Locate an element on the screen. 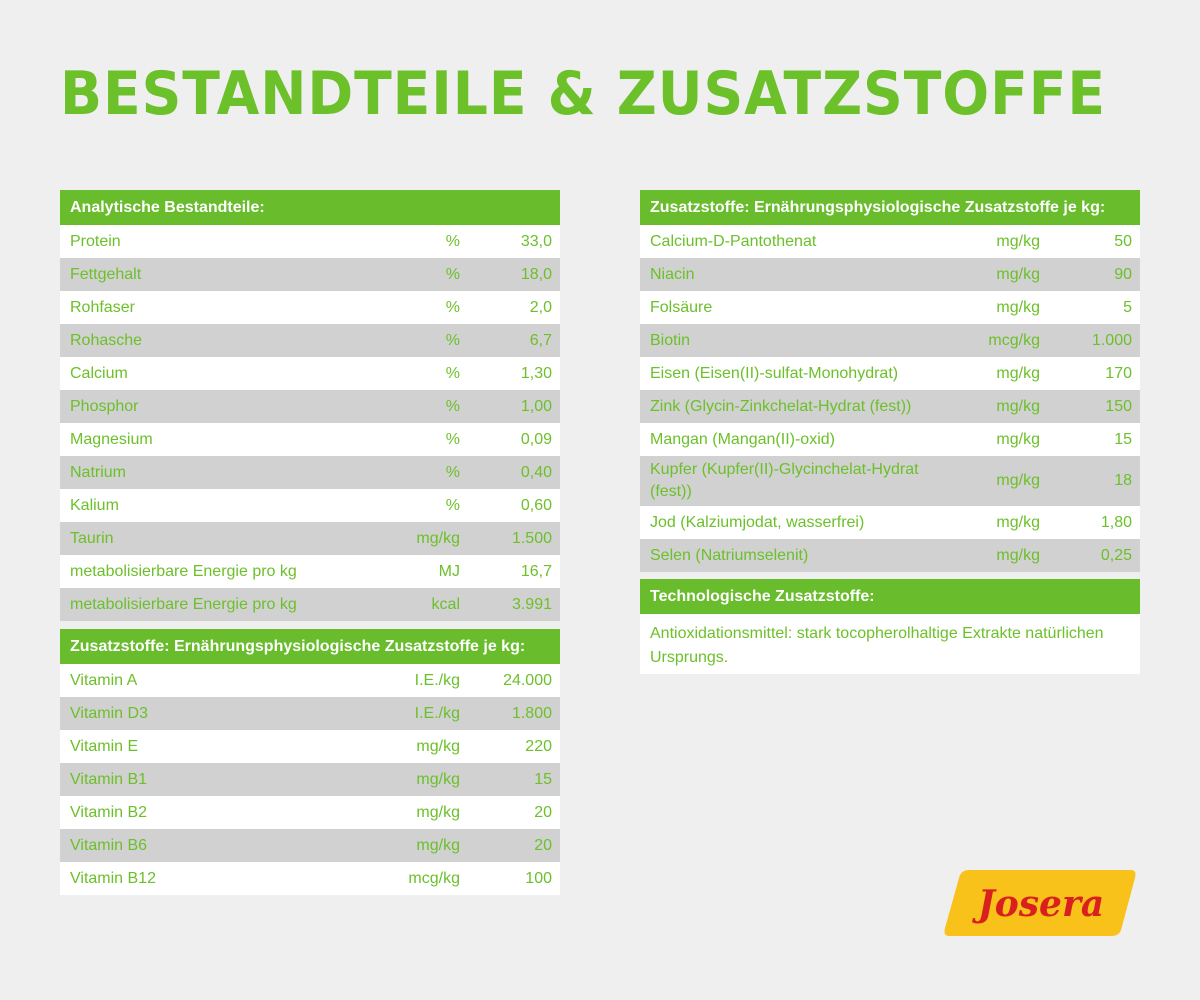 The height and width of the screenshot is (1000, 1200). row-name: metabolisierbare Energie pro kg is located at coordinates (183, 571).